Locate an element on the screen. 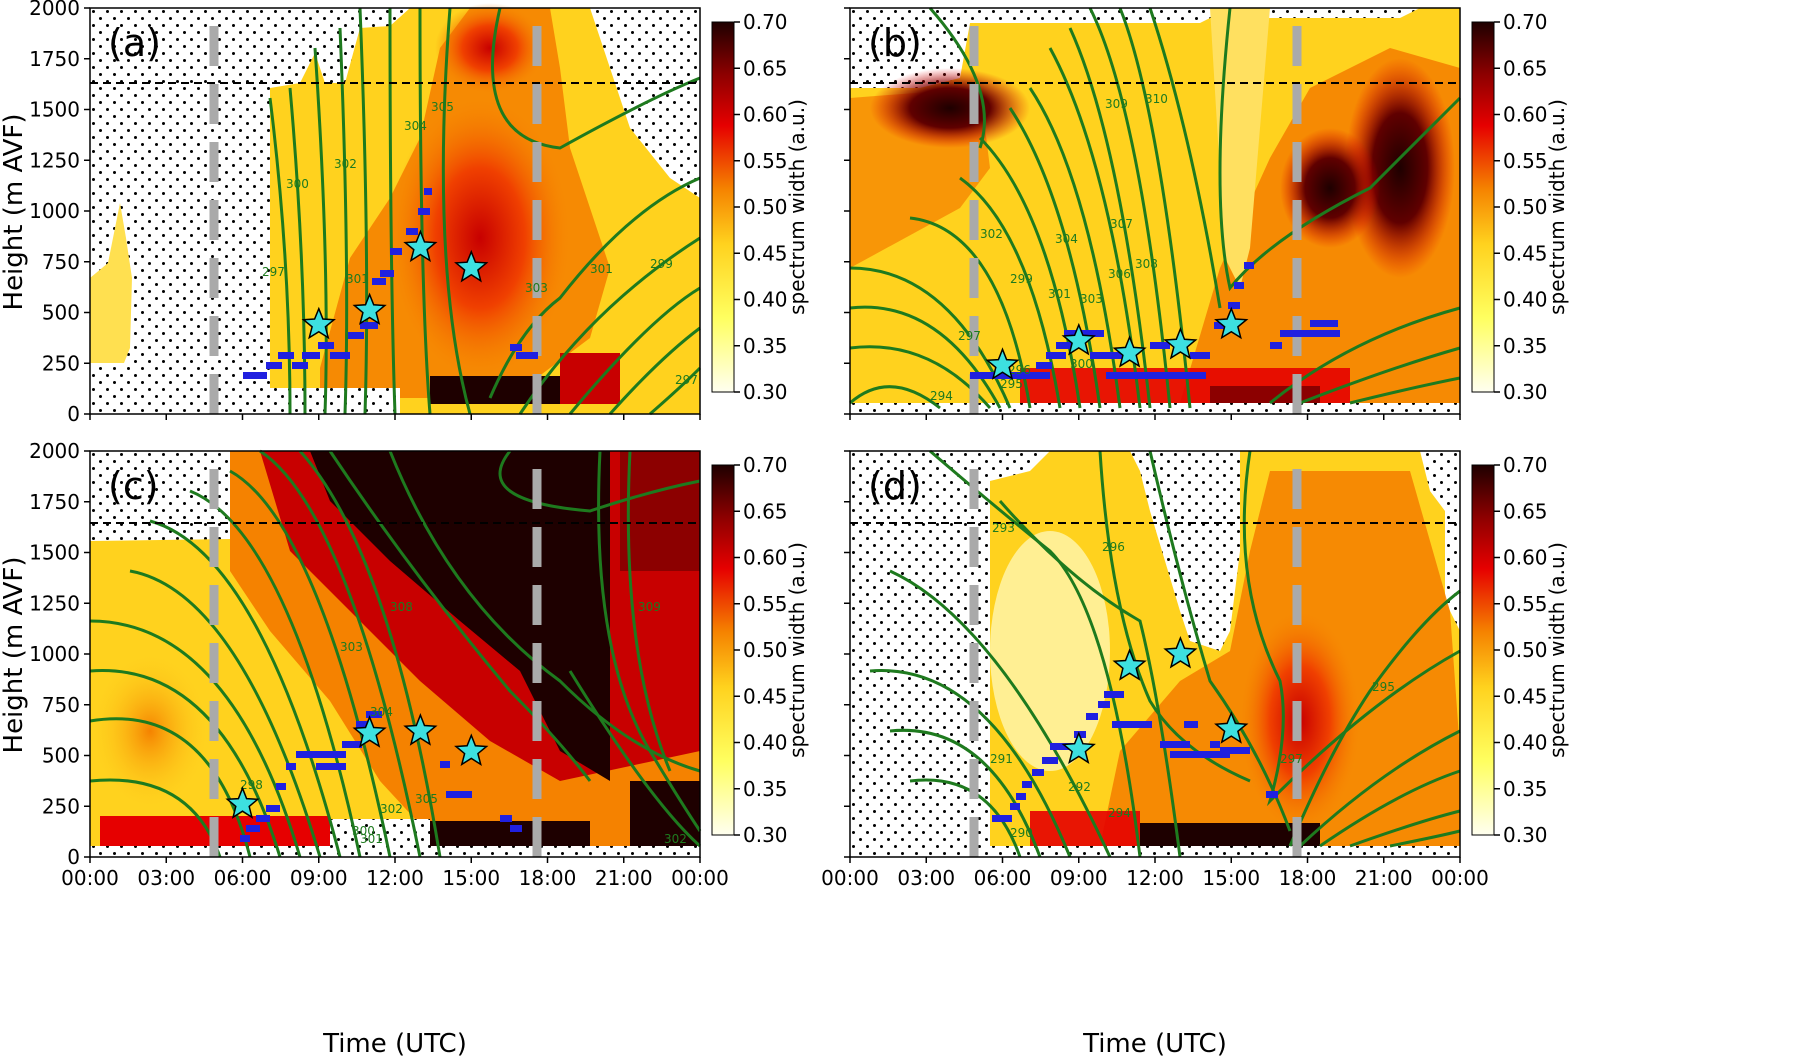  y-tick-label: 2000 is located at coordinates (54, 10).